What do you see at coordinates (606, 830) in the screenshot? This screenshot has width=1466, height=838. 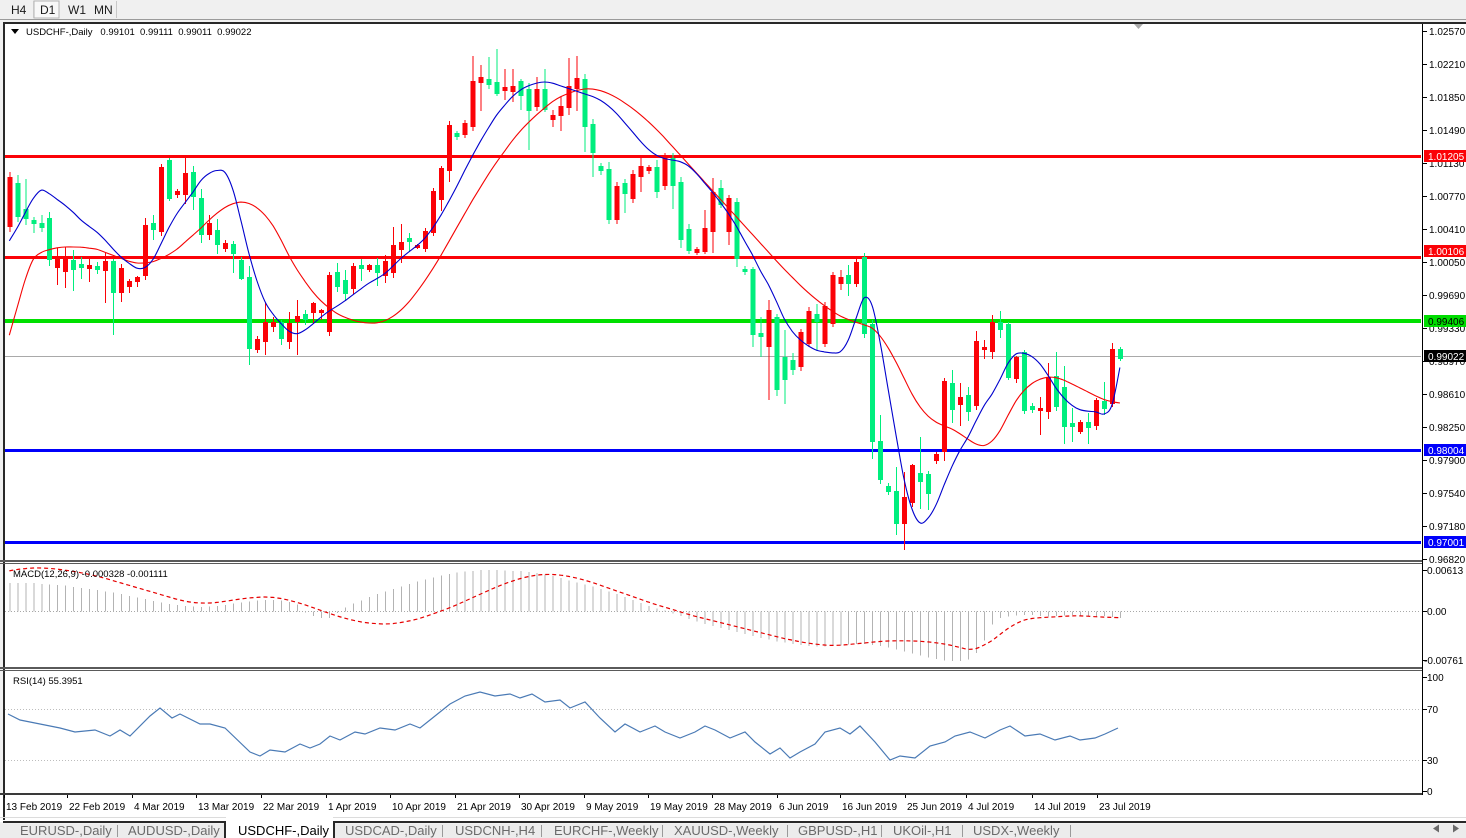 I see `svg-text: EURCHF-,Weekly` at bounding box center [606, 830].